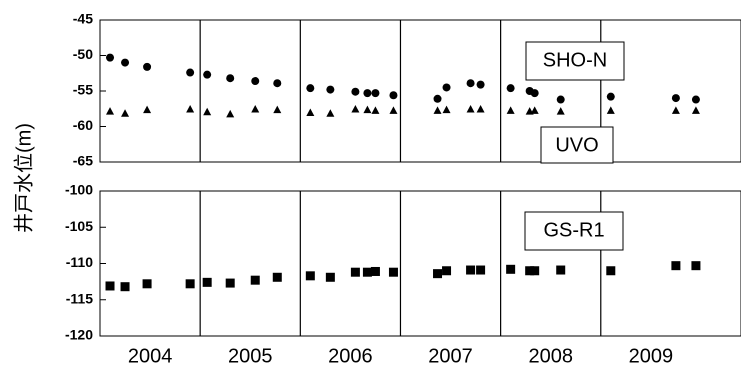 The width and height of the screenshot is (741, 371). I want to click on y-tick-label: -105, so click(79, 226).